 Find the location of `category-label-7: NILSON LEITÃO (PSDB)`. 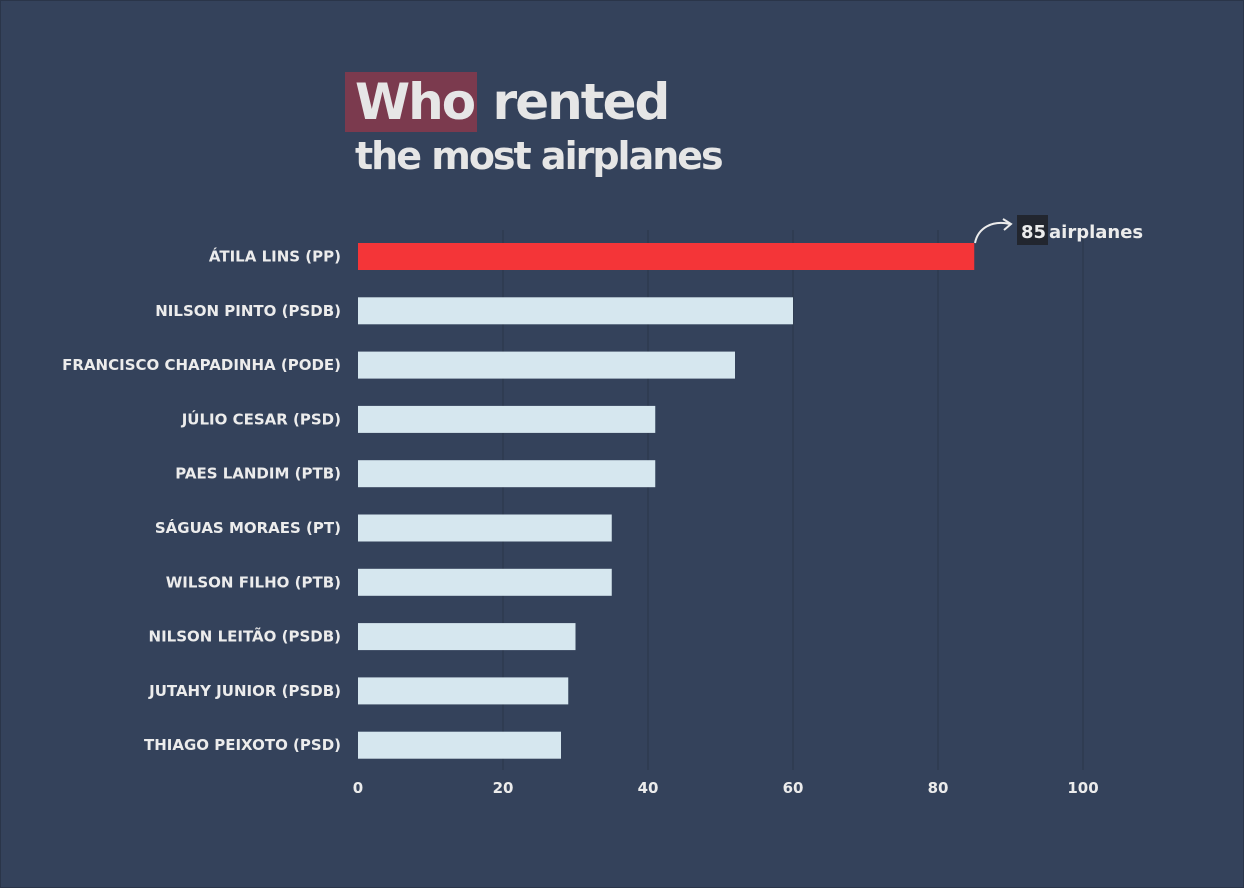

category-label-7: NILSON LEITÃO (PSDB) is located at coordinates (245, 636).